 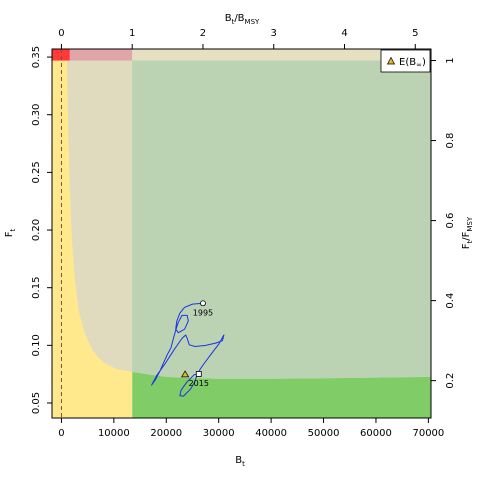 I want to click on zone-collapse, so click(x=61, y=55).